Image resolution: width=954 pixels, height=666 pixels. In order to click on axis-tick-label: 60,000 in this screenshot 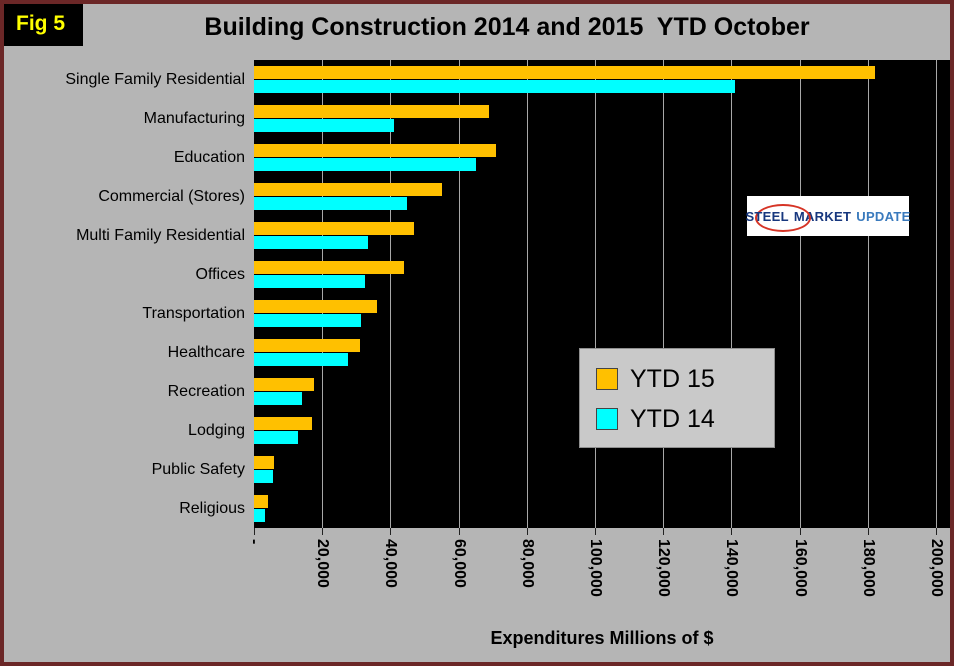, I will do `click(459, 563)`.